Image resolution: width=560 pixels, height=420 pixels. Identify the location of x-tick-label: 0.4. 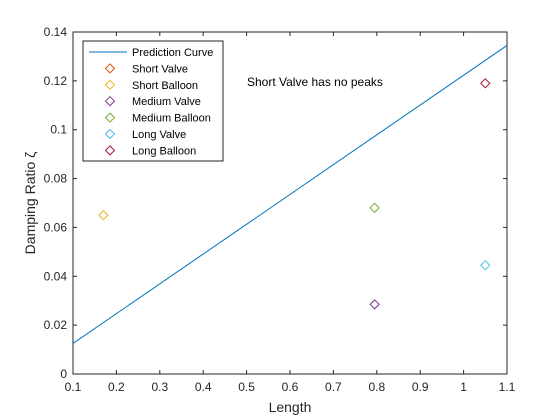
(203, 387).